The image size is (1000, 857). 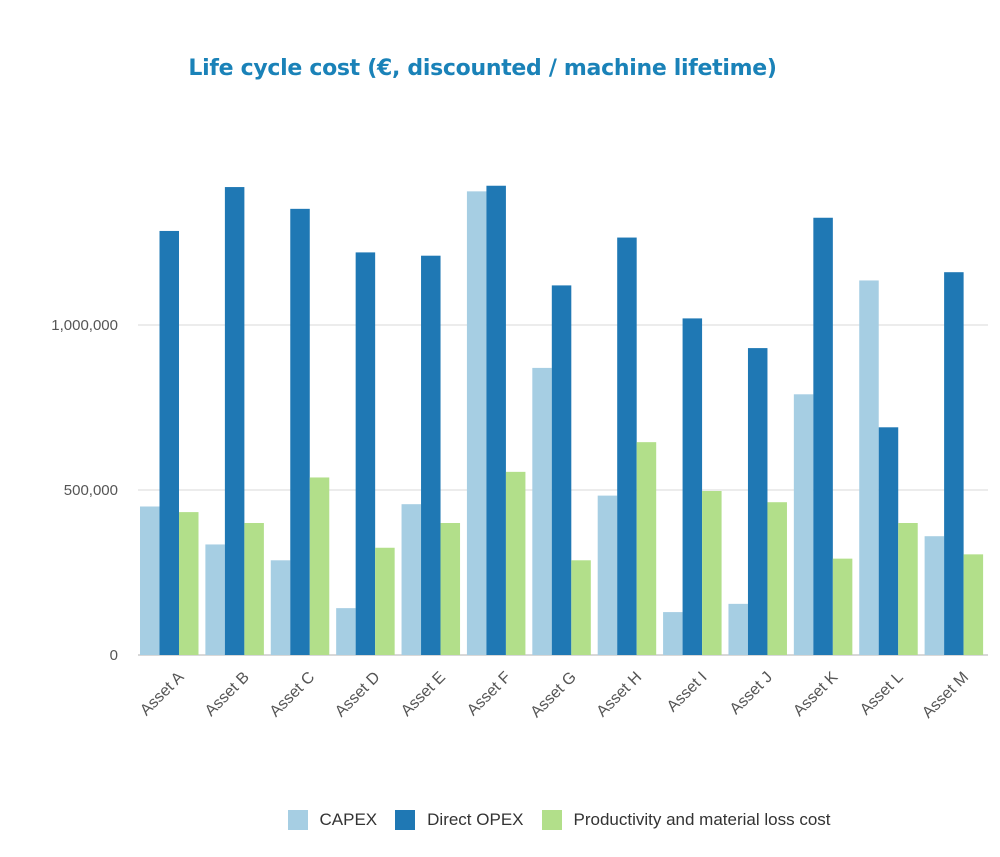 I want to click on x-tick-label: Asset K, so click(x=815, y=694).